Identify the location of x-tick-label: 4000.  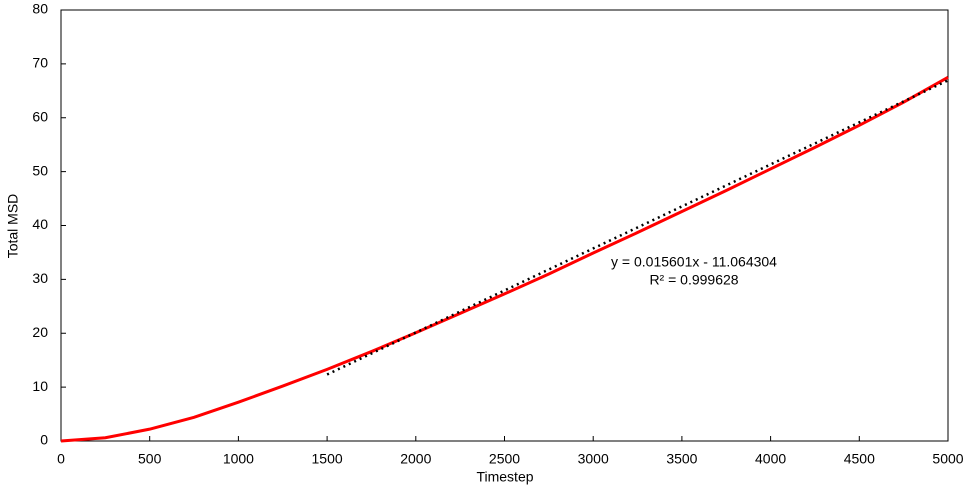
(770, 459).